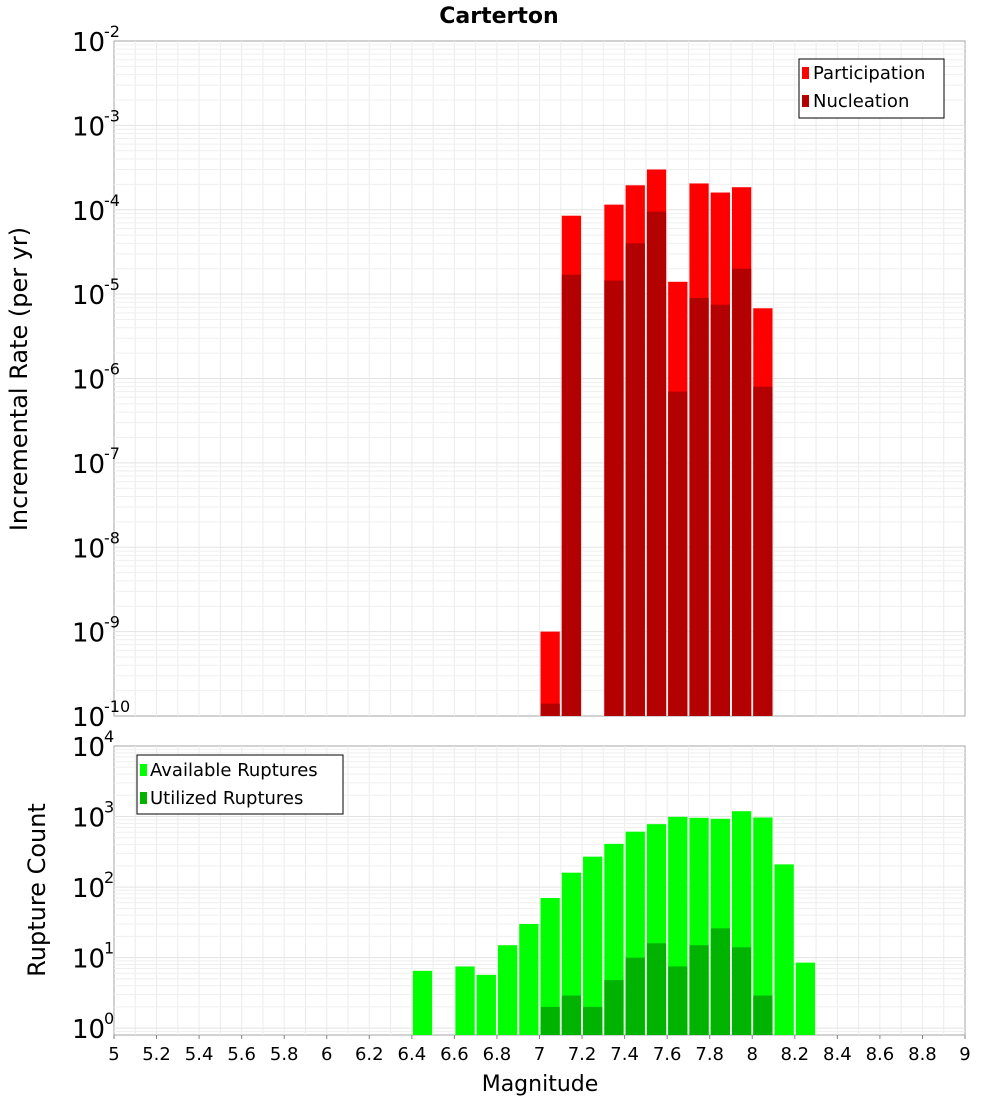 Image resolution: width=1000 pixels, height=1100 pixels. I want to click on x-tick-label: 5.8, so click(284, 1054).